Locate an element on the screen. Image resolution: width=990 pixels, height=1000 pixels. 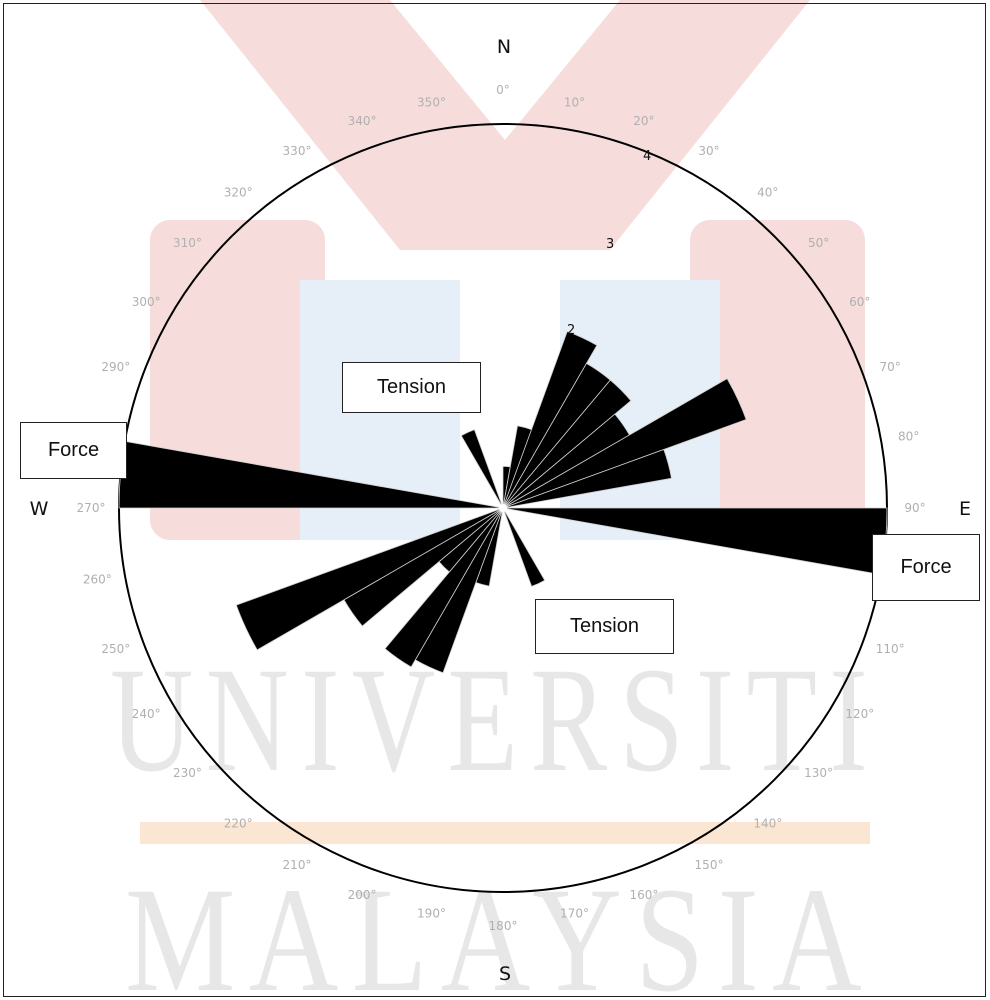
force-label-west: Force is located at coordinates (73, 450).